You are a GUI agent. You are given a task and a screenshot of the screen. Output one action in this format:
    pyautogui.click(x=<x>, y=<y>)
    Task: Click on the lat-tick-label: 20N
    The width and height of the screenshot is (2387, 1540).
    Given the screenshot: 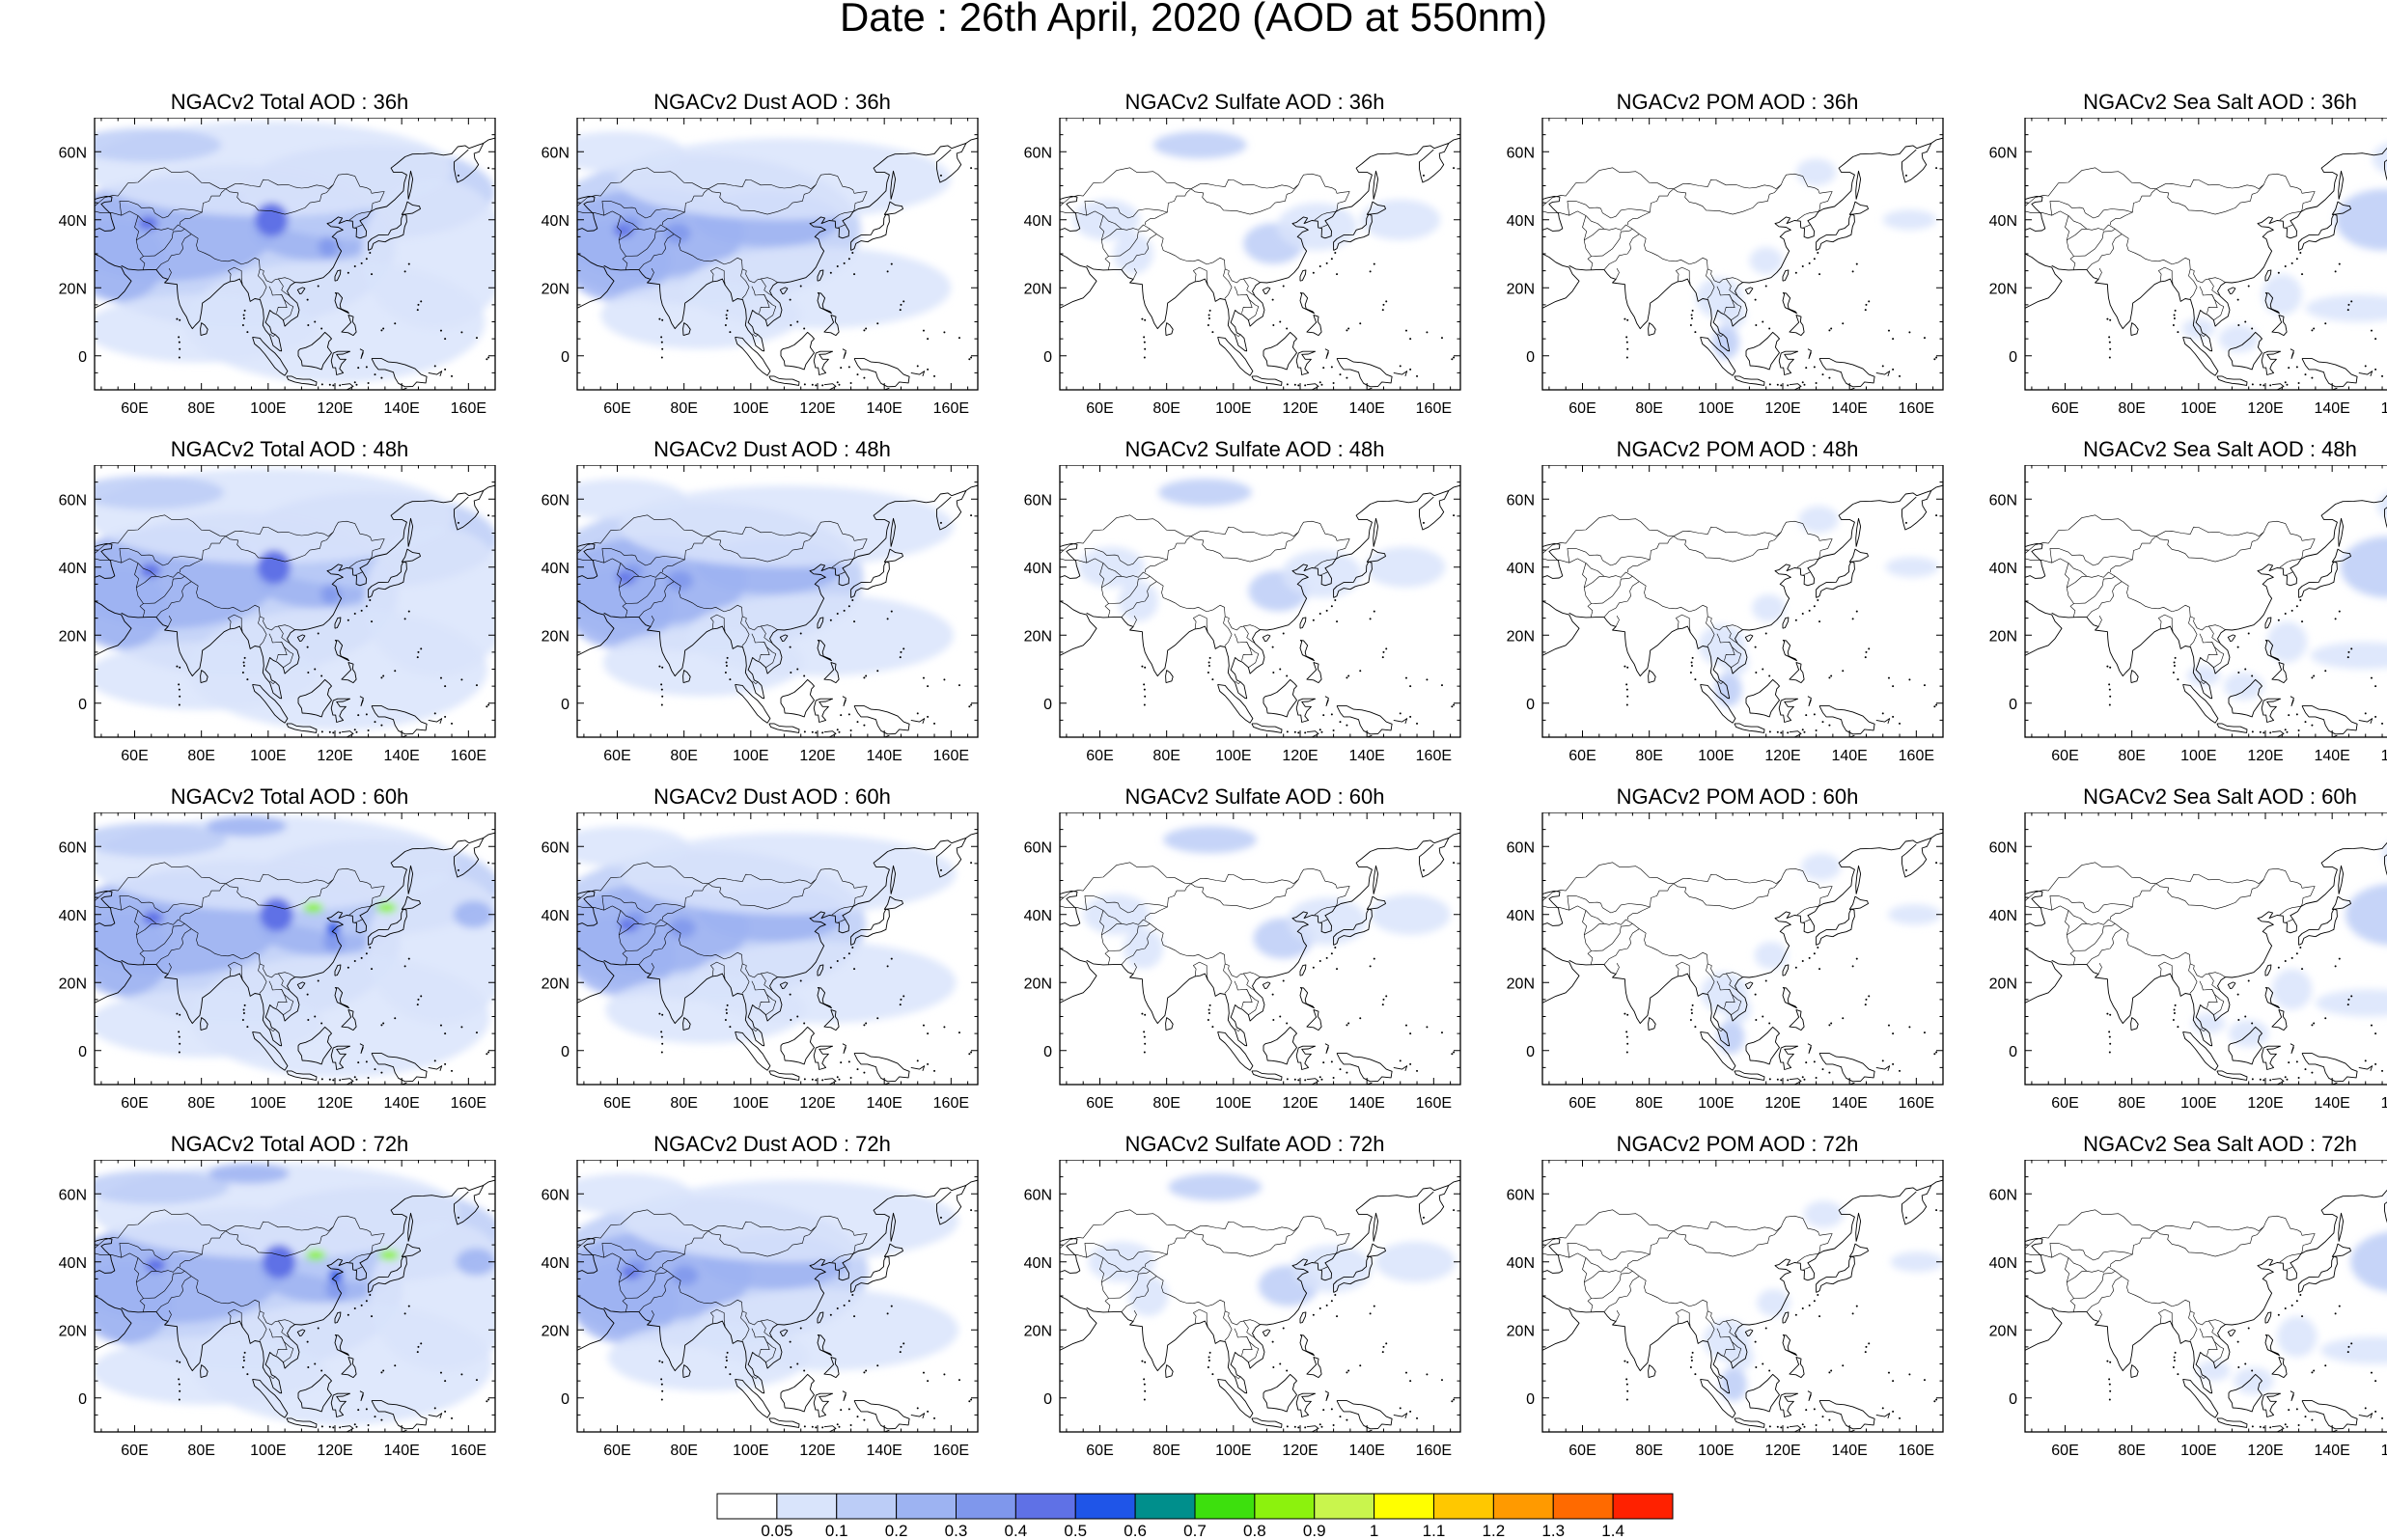 What is the action you would take?
    pyautogui.click(x=1038, y=636)
    